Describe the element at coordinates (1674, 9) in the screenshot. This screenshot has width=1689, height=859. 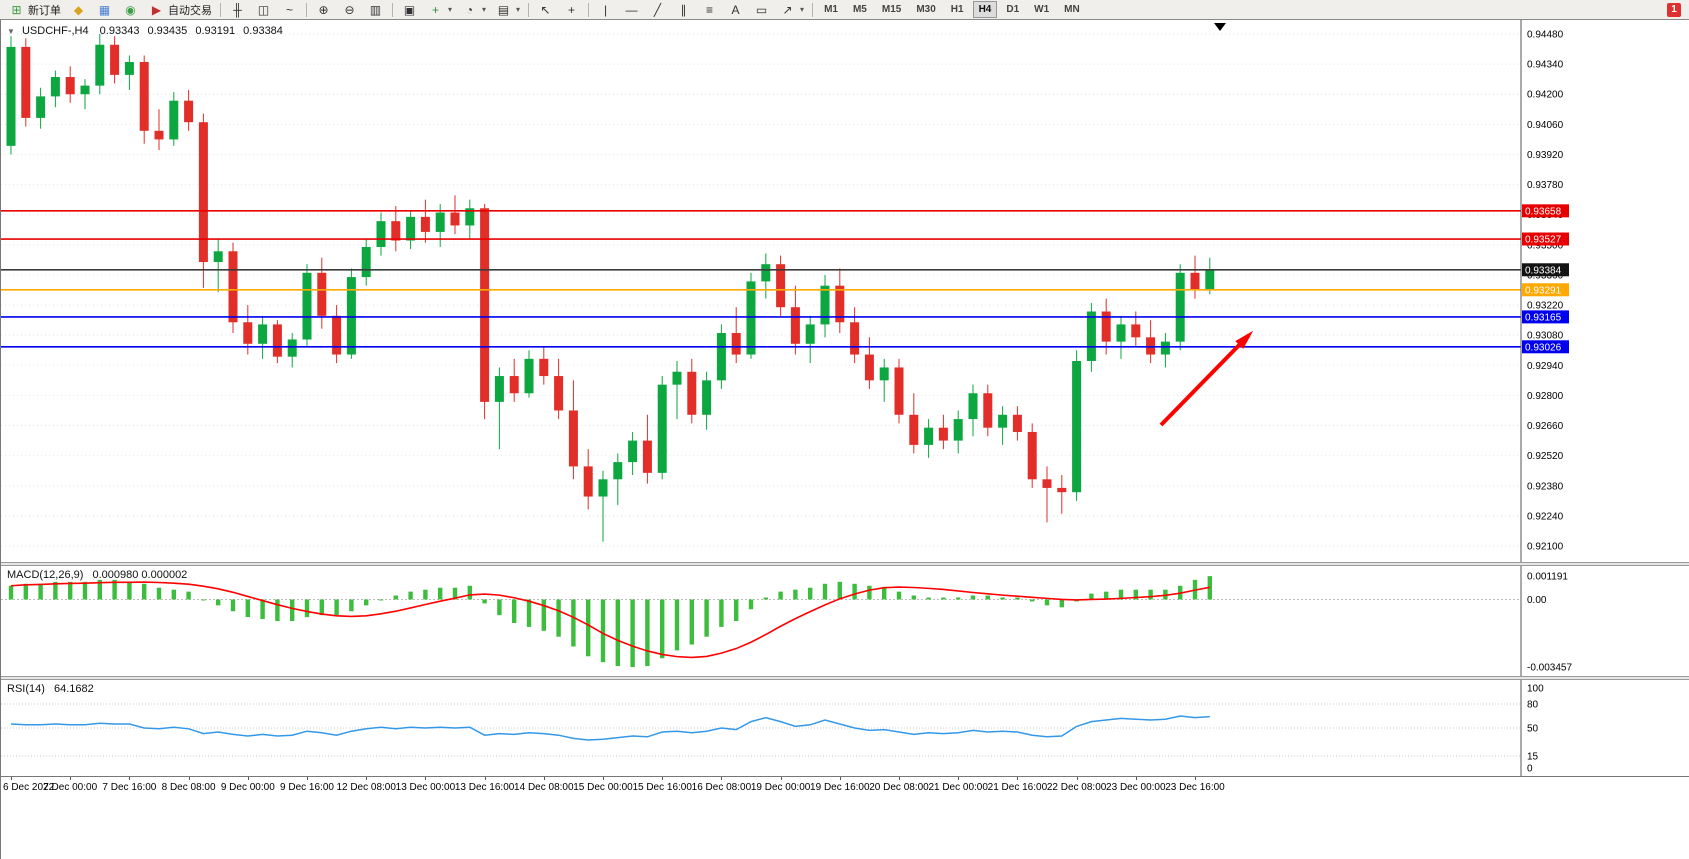
I see `alerts-badge: 1` at that location.